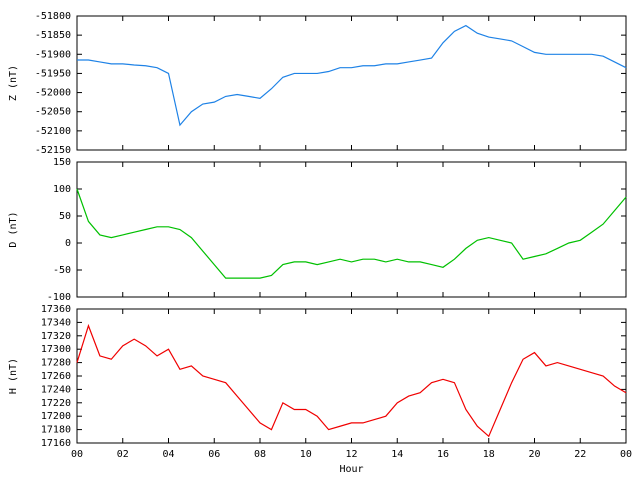  What do you see at coordinates (489, 454) in the screenshot?
I see `x-tick-label: 18` at bounding box center [489, 454].